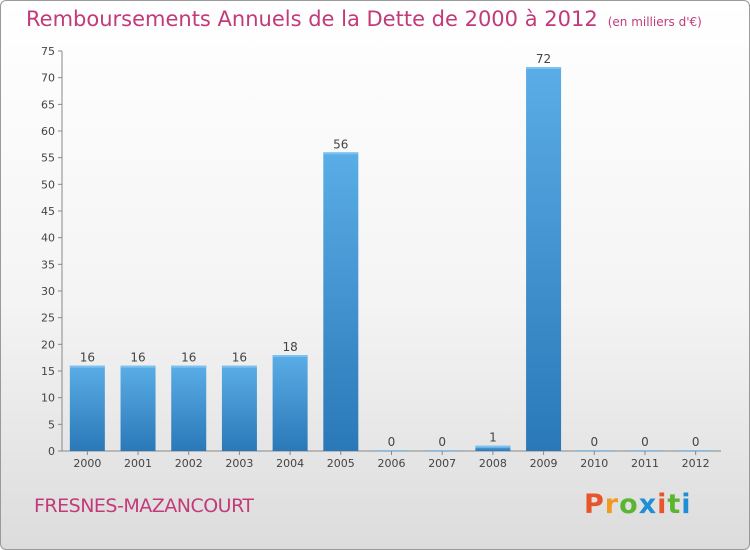 Image resolution: width=750 pixels, height=550 pixels. I want to click on y-tick-label: 20, so click(48, 344).